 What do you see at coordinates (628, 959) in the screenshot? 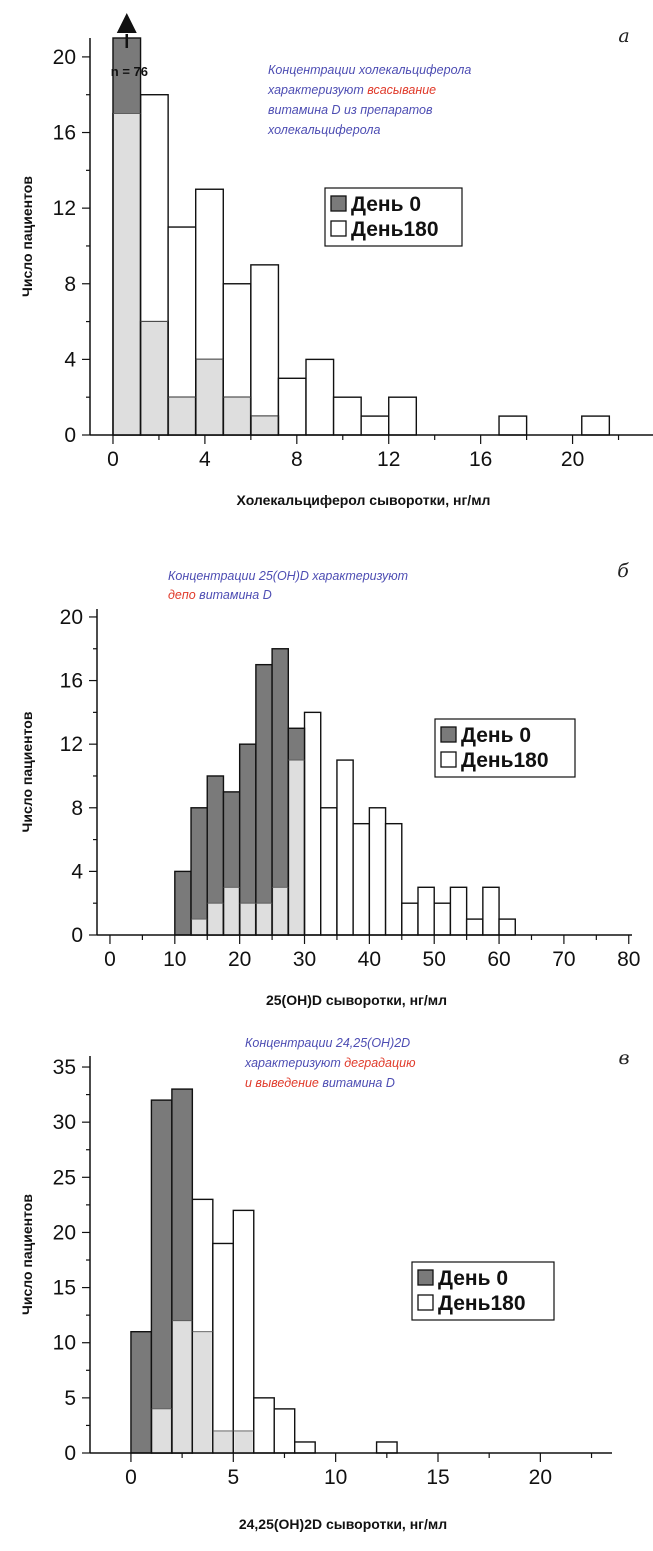
I see `x-tick-label: 80` at bounding box center [628, 959].